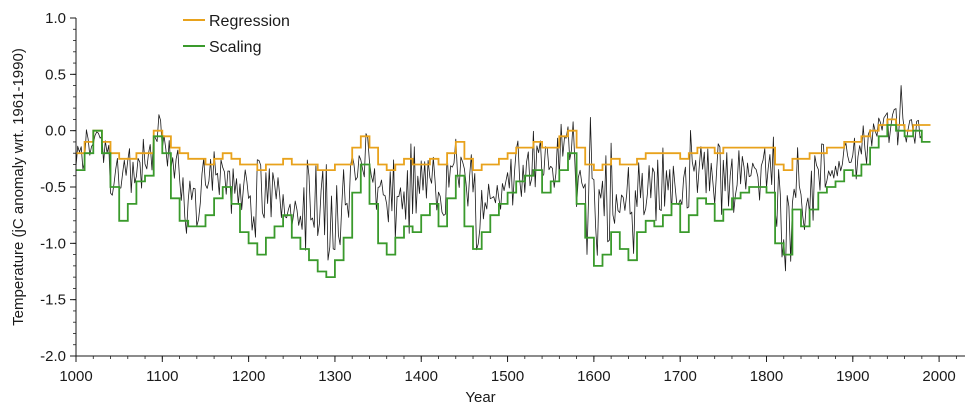  I want to click on y-tick-label: 0.5, so click(55, 74).